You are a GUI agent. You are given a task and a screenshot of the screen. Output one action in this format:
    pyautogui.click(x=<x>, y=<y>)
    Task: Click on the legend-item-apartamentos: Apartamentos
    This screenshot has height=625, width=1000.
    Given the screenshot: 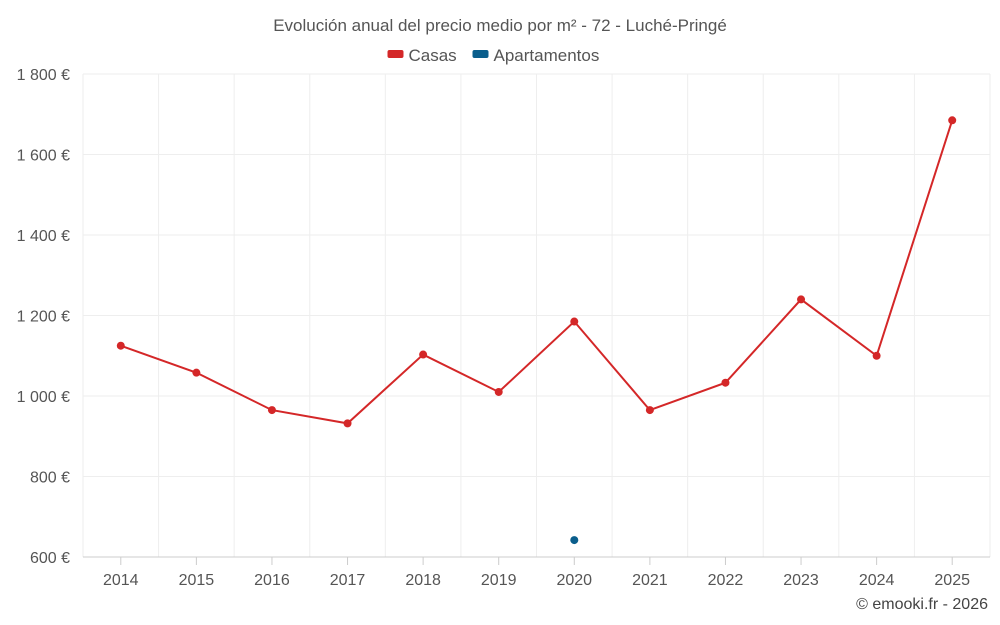 What is the action you would take?
    pyautogui.click(x=536, y=55)
    